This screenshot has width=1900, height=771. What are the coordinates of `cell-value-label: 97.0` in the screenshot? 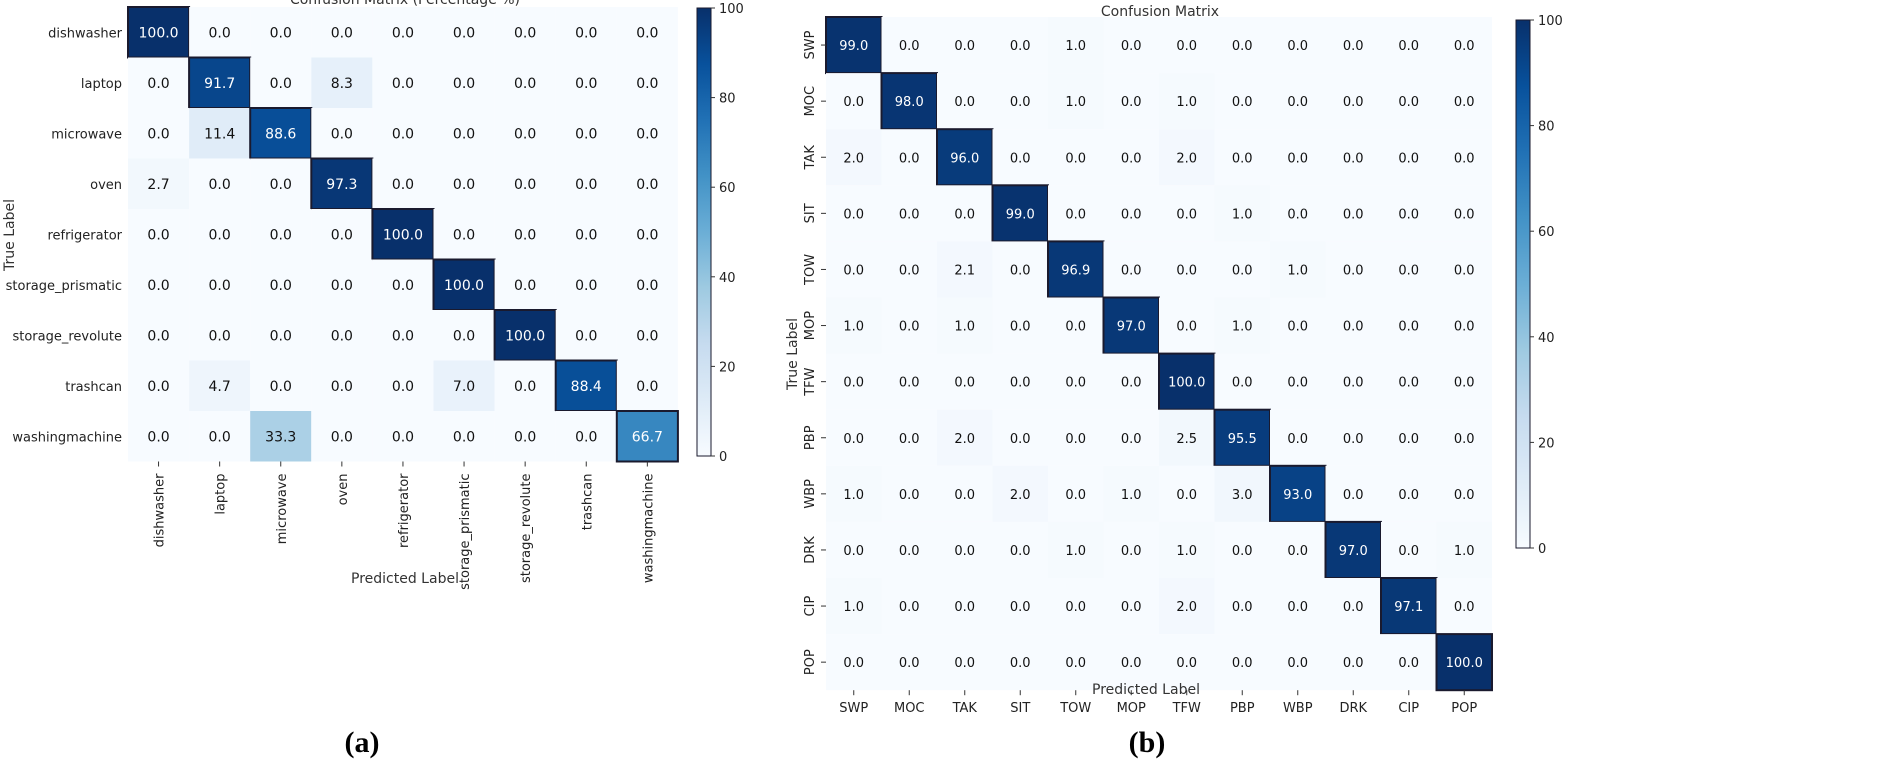 It's located at (1353, 551).